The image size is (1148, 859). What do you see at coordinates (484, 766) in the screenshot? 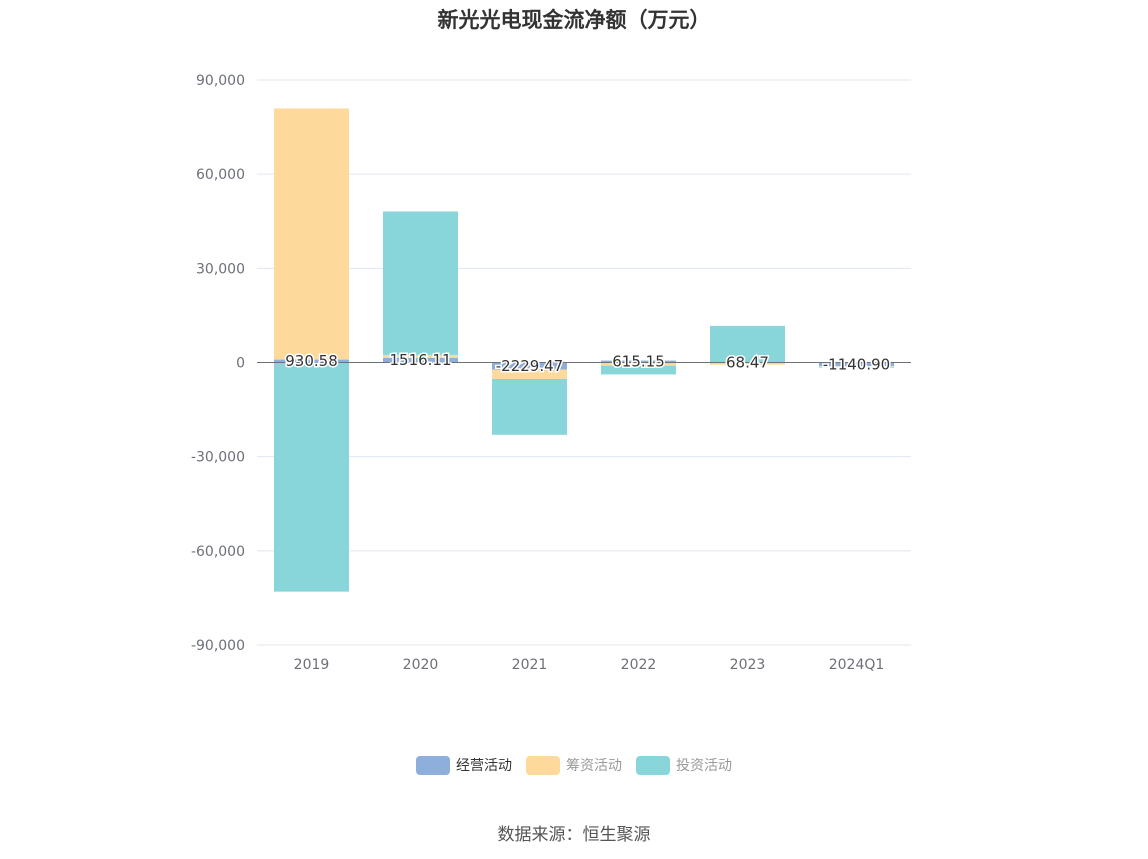
I see `legend-label-operating: 经营活动` at bounding box center [484, 766].